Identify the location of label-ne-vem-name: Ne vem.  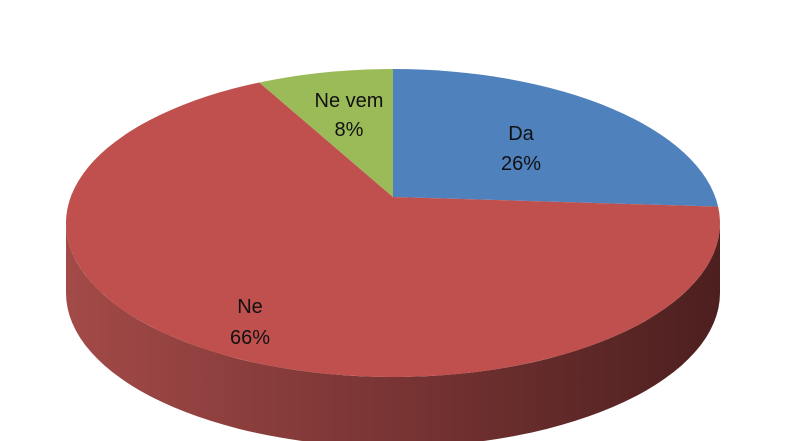
(349, 101).